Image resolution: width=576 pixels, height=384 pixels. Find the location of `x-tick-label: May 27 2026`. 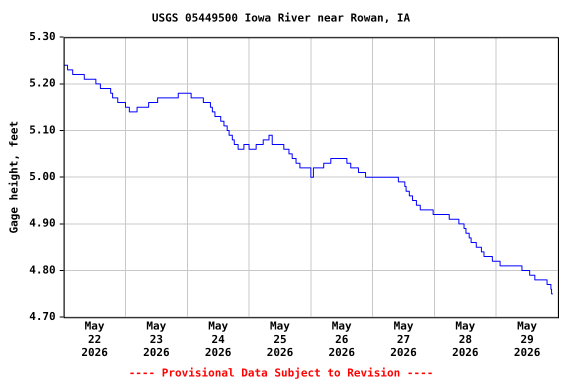

x-tick-label: May 27 2026 is located at coordinates (404, 340).